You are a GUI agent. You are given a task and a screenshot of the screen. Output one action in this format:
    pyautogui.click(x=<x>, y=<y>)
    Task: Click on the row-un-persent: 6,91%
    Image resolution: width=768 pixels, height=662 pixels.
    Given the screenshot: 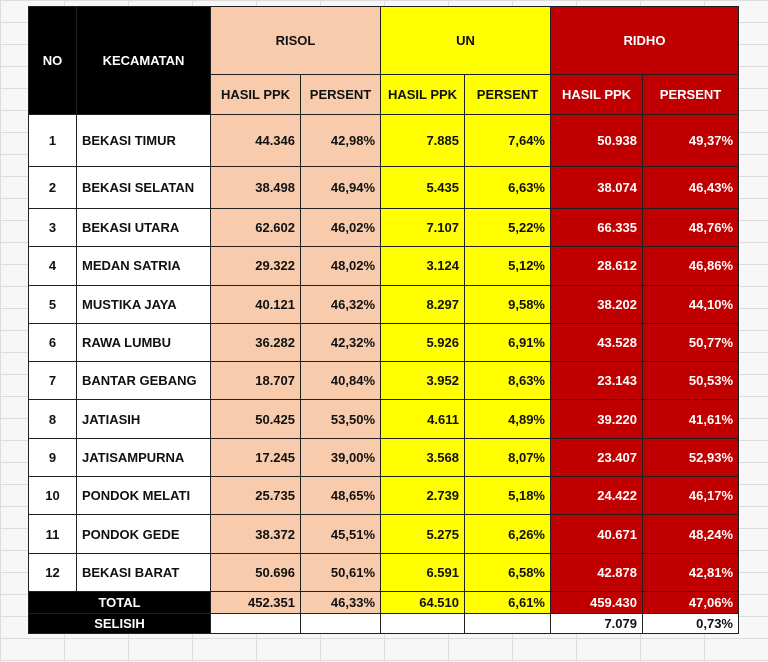 What is the action you would take?
    pyautogui.click(x=507, y=342)
    